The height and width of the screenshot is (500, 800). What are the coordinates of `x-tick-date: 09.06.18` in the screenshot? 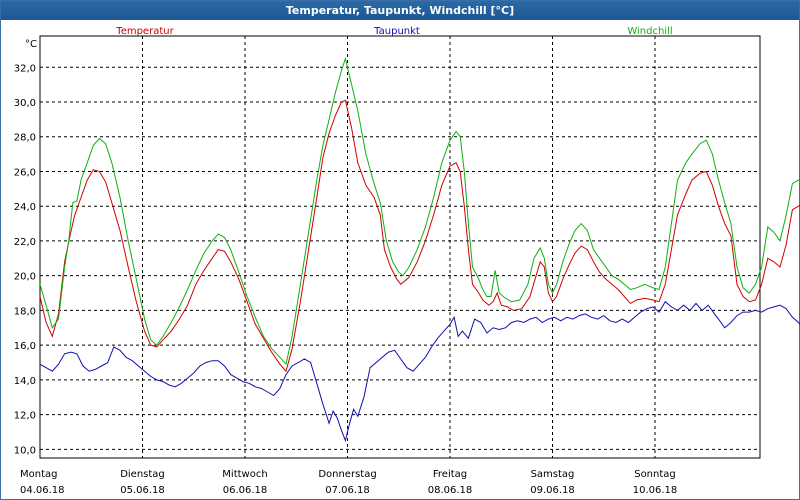 It's located at (552, 490).